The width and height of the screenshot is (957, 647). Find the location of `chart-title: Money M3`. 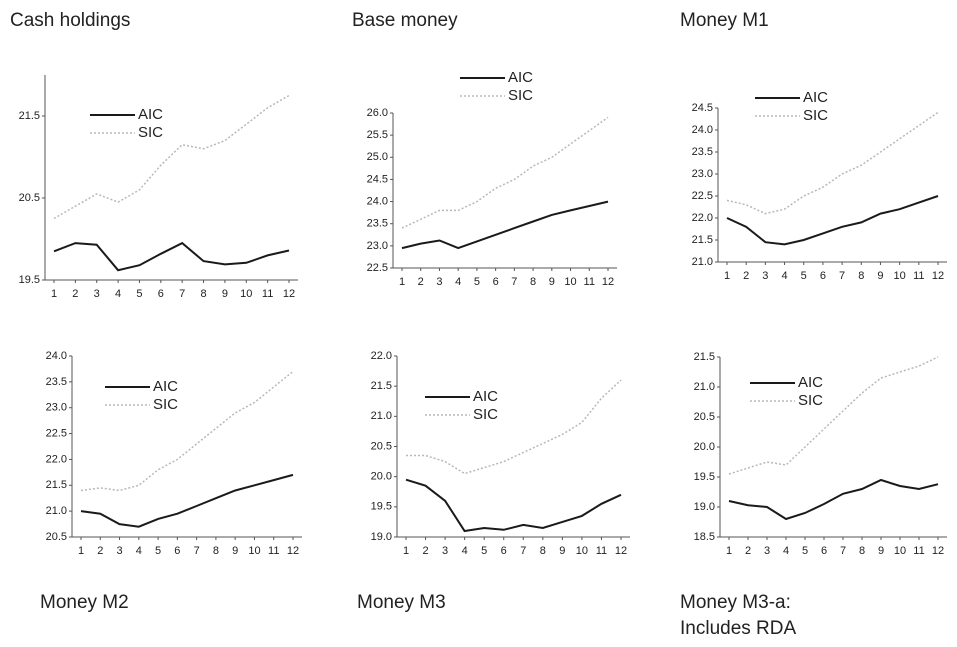

chart-title: Money M3 is located at coordinates (401, 602).